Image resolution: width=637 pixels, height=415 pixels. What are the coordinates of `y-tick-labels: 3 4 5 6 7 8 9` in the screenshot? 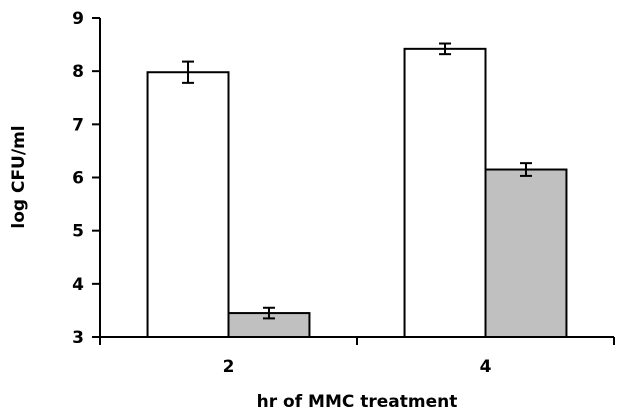 It's located at (78, 178).